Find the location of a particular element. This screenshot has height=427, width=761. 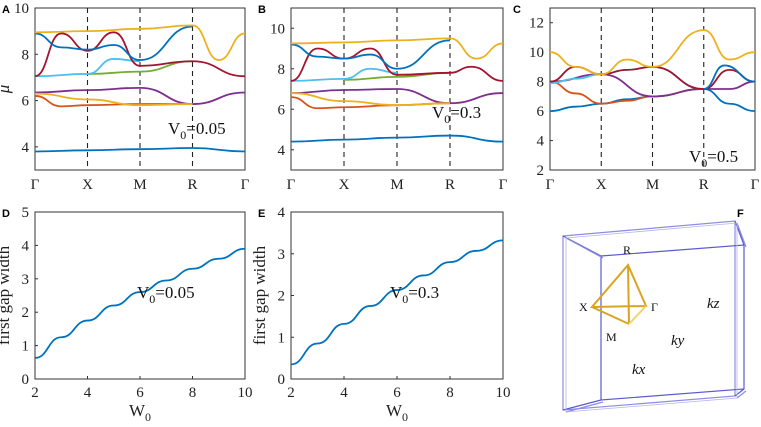

annotation-e: V0=0.3 is located at coordinates (414, 294).